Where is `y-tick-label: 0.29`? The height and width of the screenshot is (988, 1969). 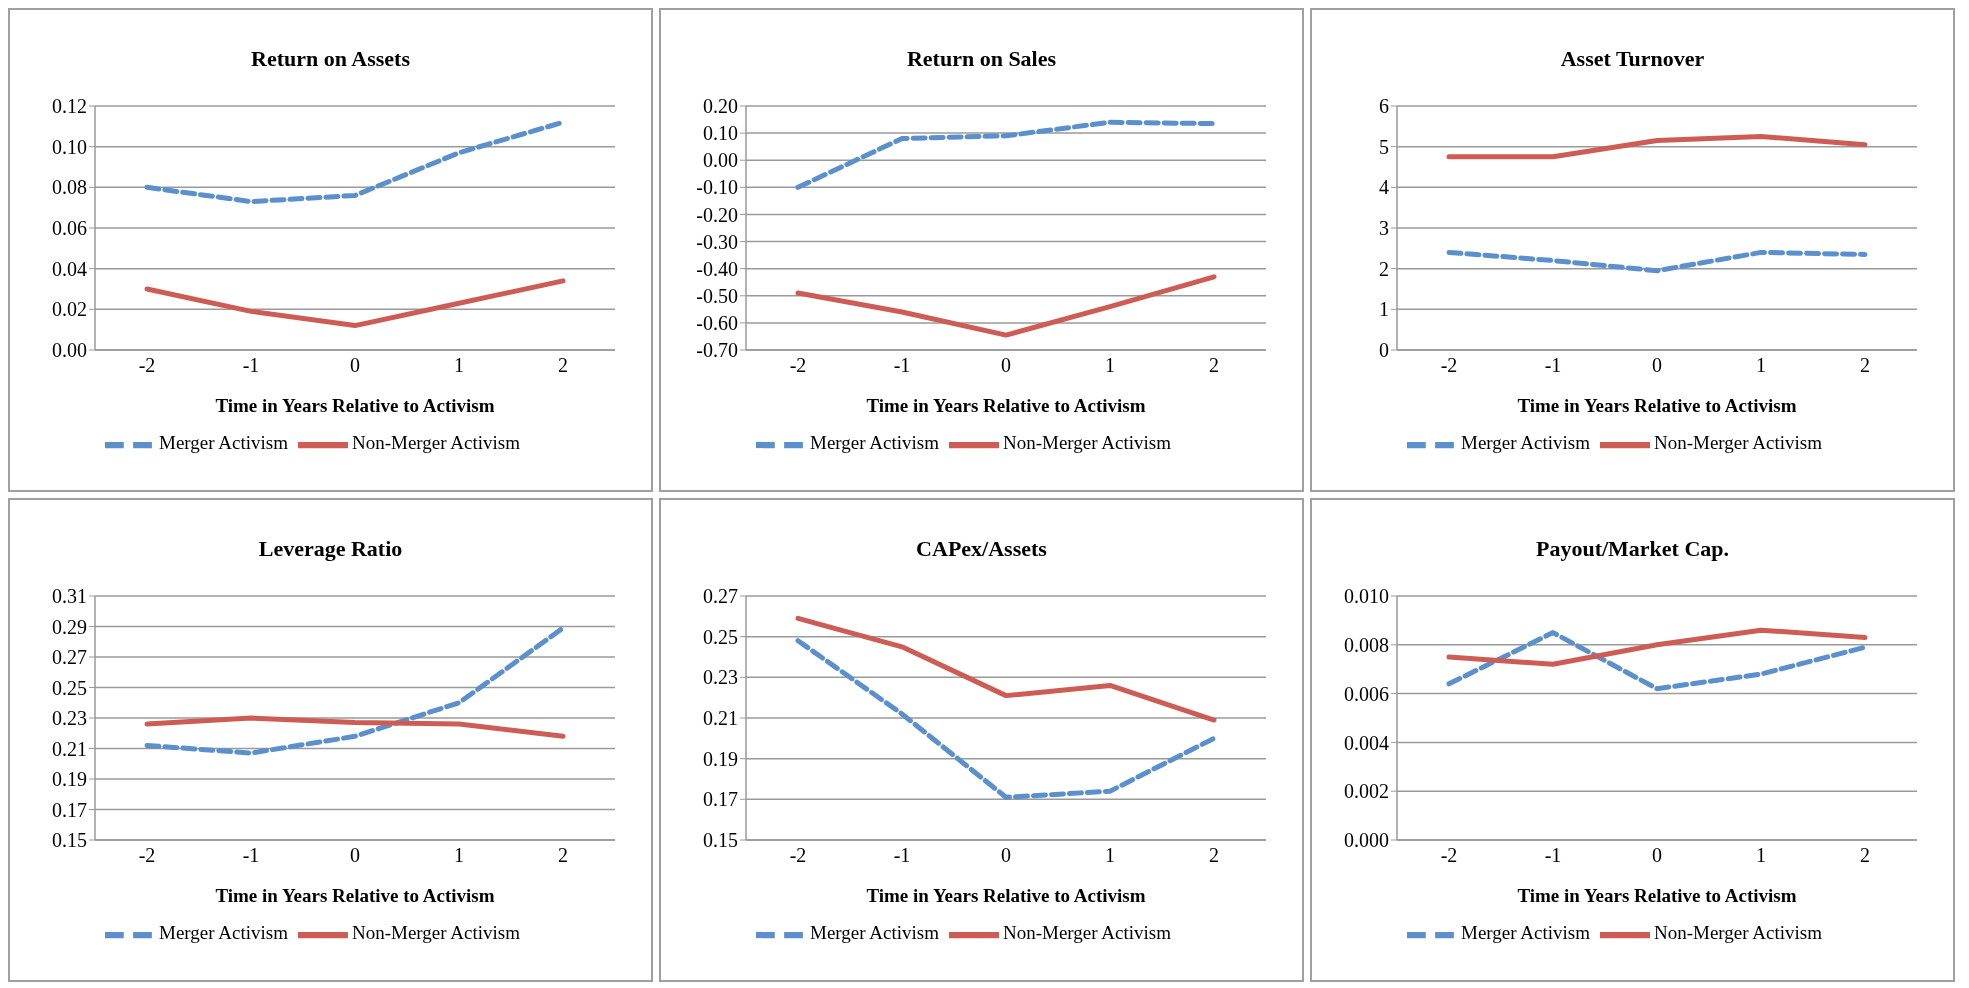
y-tick-label: 0.29 is located at coordinates (69, 626).